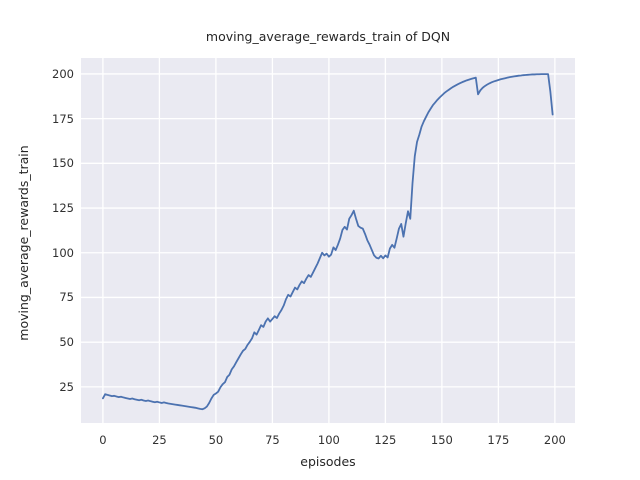  Describe the element at coordinates (328, 440) in the screenshot. I see `x-tick-label: 100` at that location.